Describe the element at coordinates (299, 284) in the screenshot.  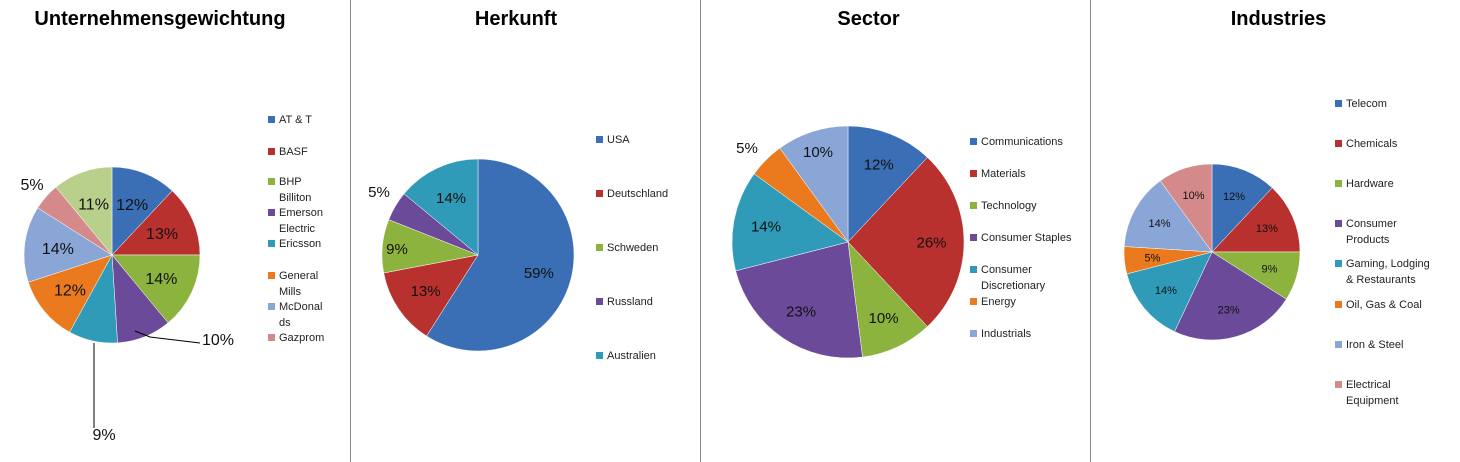
I see `legend-label: General Mills` at that location.